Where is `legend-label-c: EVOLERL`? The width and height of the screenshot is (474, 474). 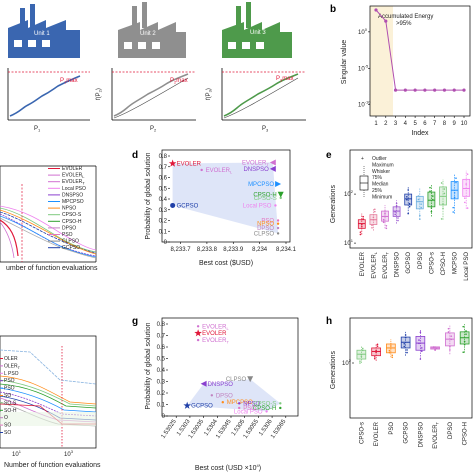
legend-label-c: EVOLERL is located at coordinates (73, 176).